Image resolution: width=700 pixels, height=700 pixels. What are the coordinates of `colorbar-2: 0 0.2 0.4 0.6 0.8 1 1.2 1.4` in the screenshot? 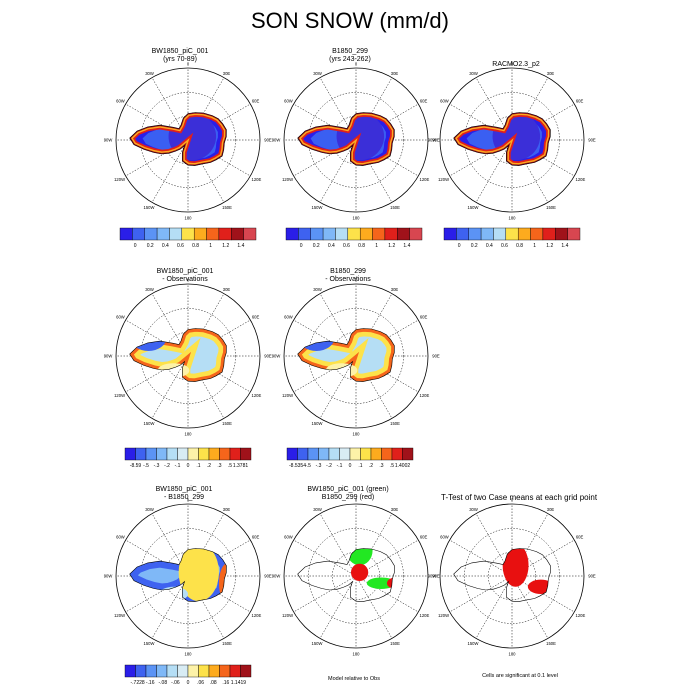 It's located at (354, 238).